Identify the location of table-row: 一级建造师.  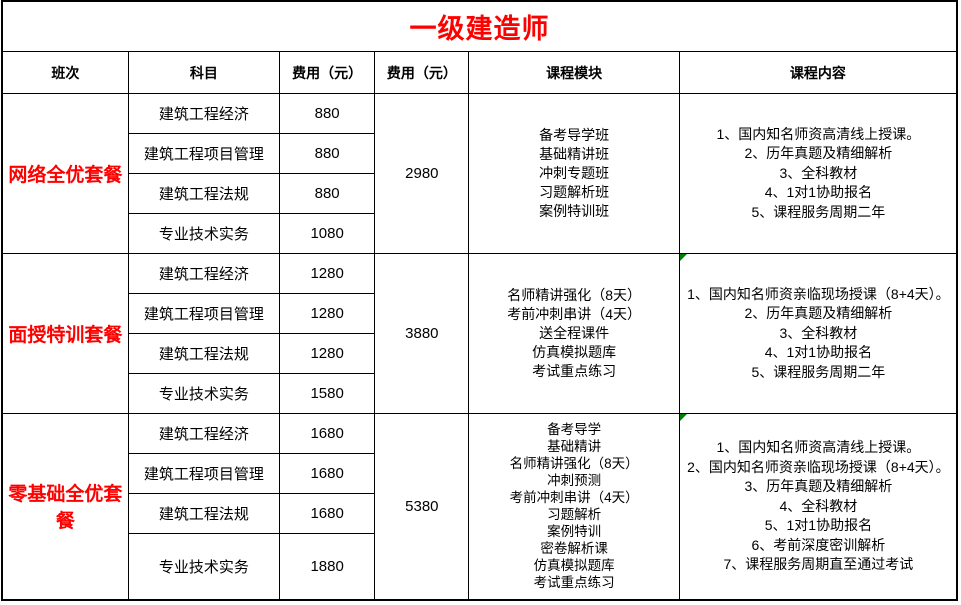
(479, 26).